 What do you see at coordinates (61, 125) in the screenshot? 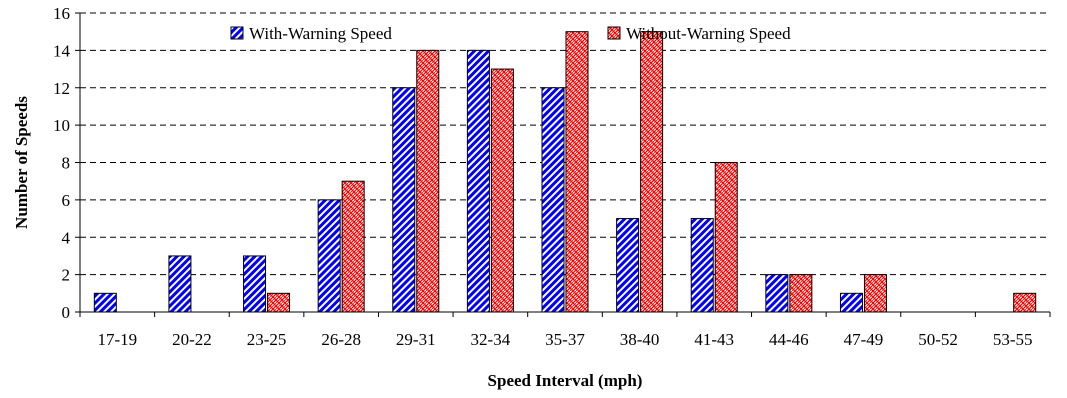
I see `y-tick-label: 10` at bounding box center [61, 125].